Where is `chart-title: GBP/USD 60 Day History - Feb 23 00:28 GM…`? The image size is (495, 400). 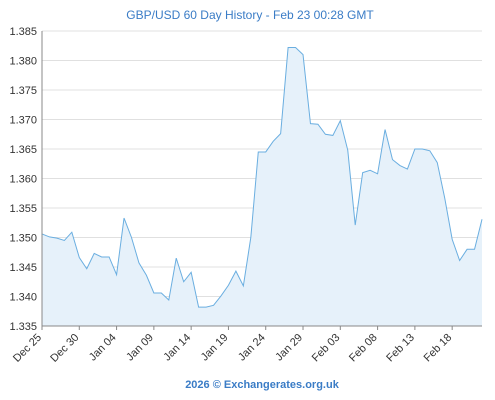 chart-title: GBP/USD 60 Day History - Feb 23 00:28 GM… is located at coordinates (250, 15).